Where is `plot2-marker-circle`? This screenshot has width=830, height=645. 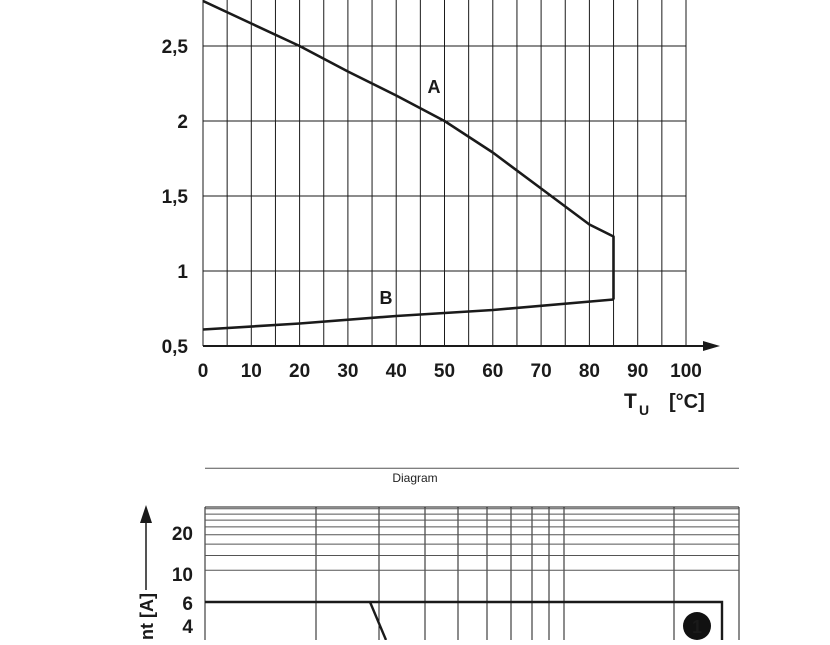
plot2-marker-circle is located at coordinates (697, 626).